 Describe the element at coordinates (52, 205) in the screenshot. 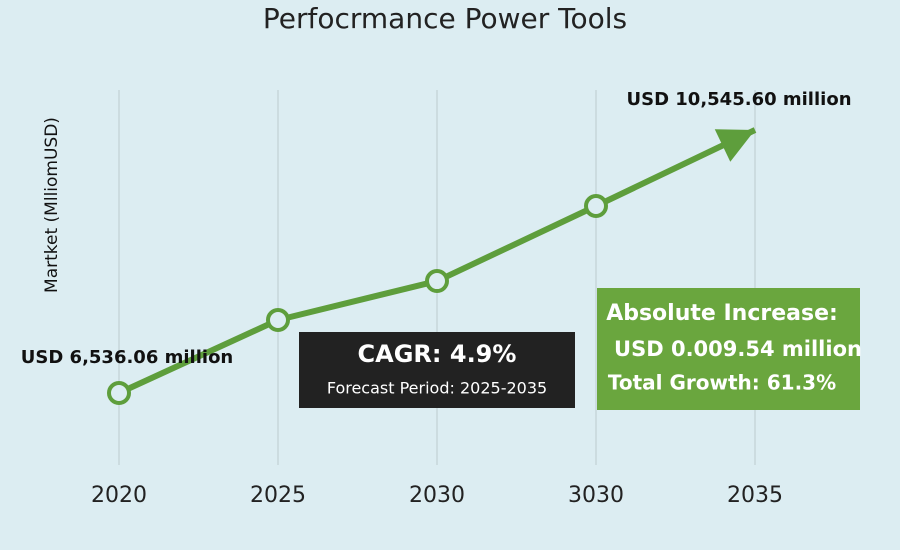

I see `y-axis-label: Martket (MlliomUSD)` at that location.